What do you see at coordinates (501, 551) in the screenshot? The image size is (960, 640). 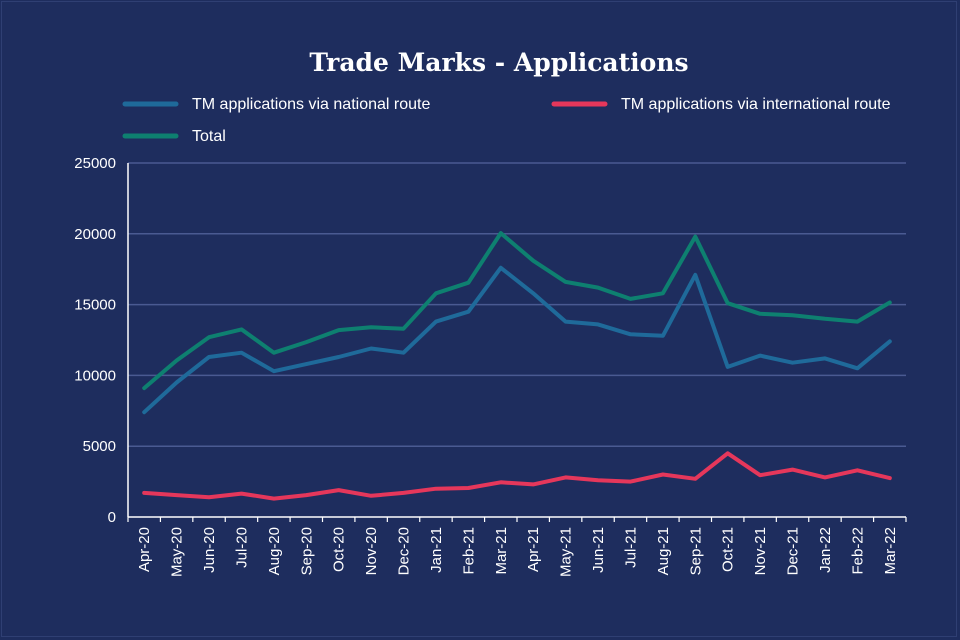 I see `x-tick-label: Mar-21` at bounding box center [501, 551].